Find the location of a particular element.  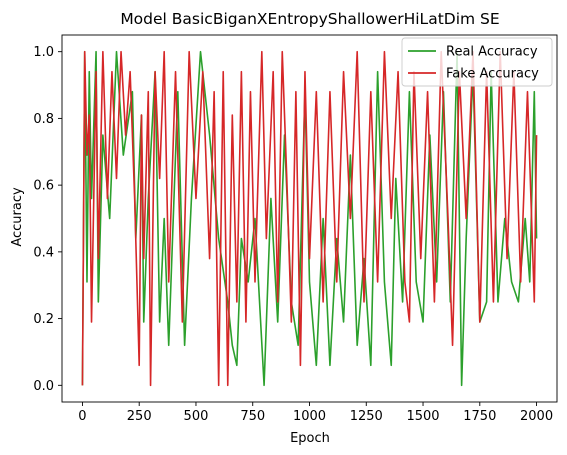

x-tick-label: 1000 is located at coordinates (309, 416).